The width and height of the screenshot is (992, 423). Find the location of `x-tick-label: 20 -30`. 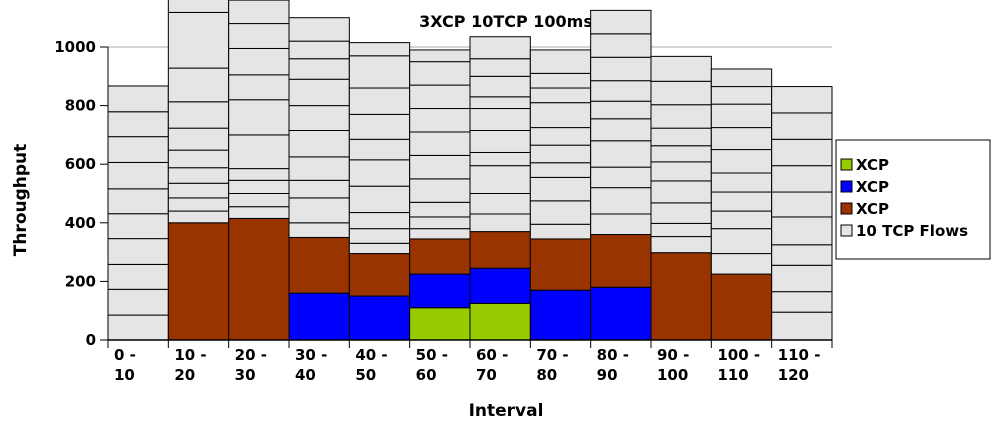

x-tick-label: 20 -30 is located at coordinates (251, 365).